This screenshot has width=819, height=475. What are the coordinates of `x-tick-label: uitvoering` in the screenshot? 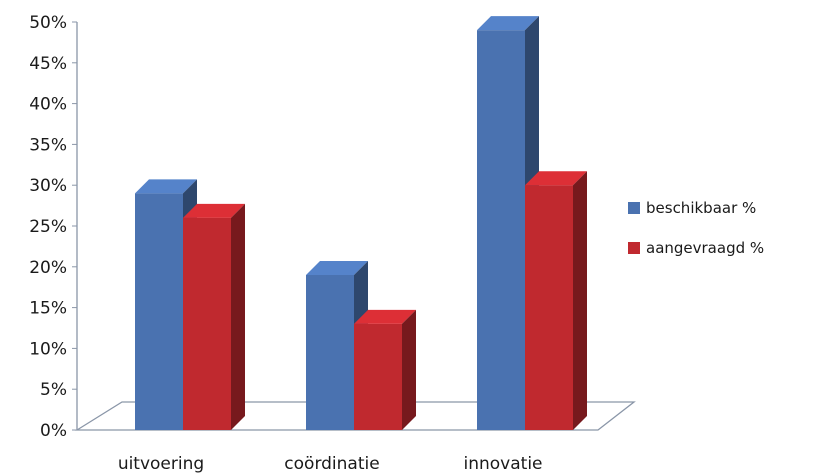 It's located at (161, 464).